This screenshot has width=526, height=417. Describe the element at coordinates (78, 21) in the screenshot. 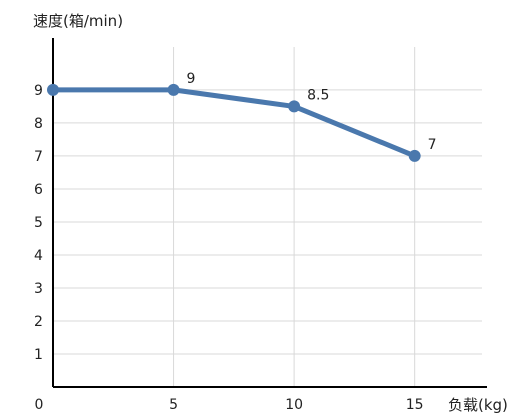

I see `y-axis-label: 速度(箱/min)` at that location.